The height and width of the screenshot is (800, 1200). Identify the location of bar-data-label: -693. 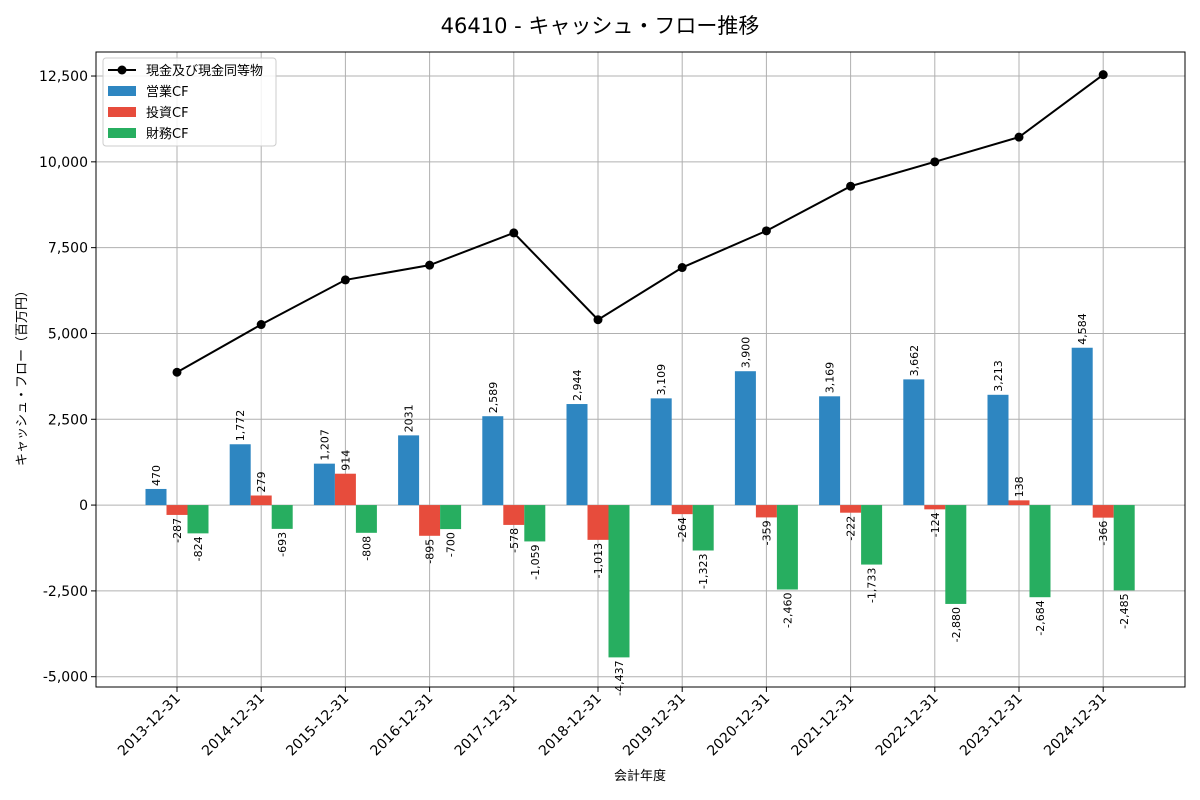
(282, 544).